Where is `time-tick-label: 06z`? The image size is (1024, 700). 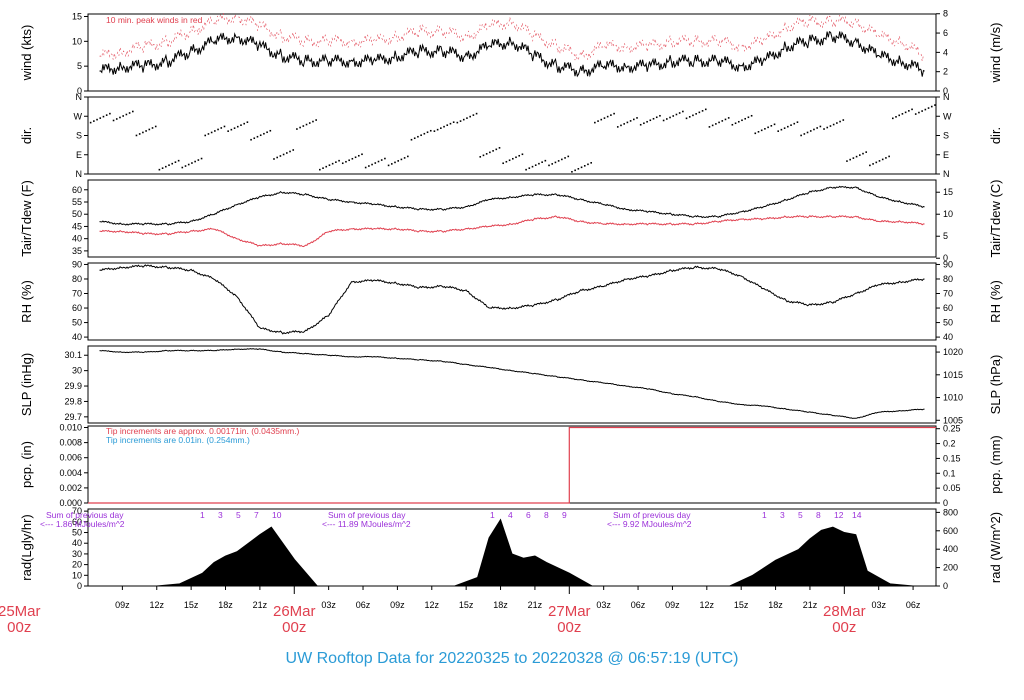
time-tick-label: 06z is located at coordinates (913, 605).